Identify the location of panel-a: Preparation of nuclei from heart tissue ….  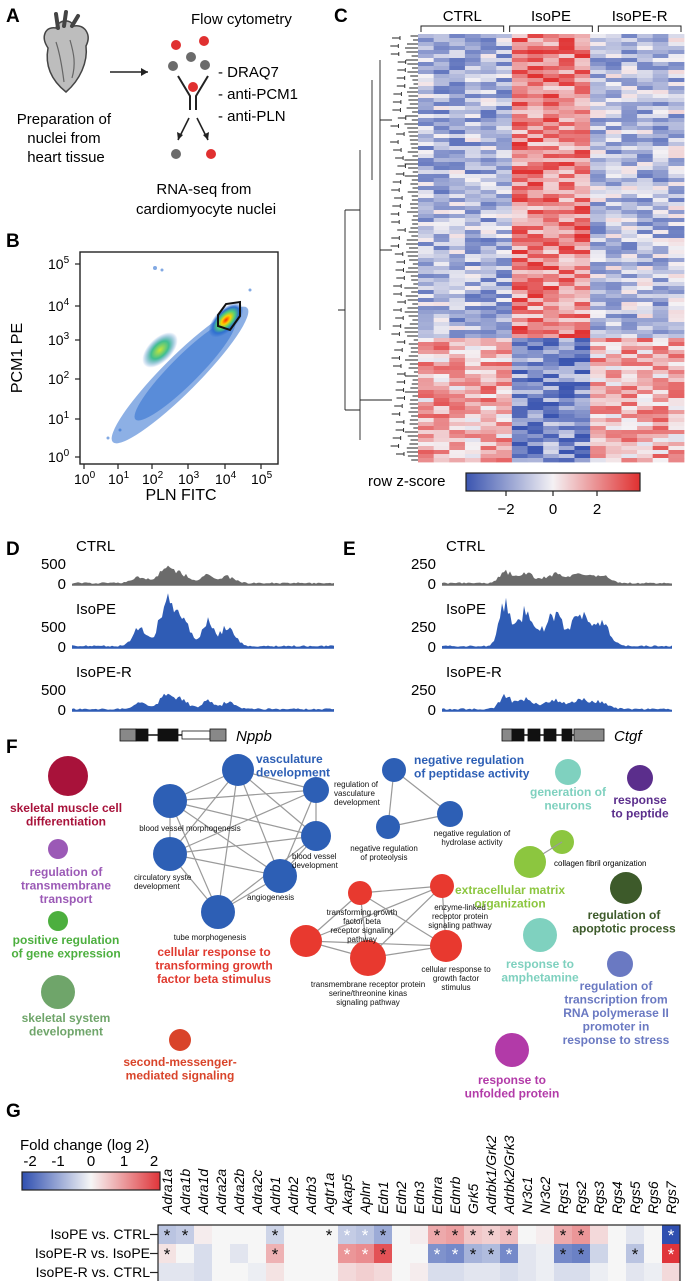
(157, 114).